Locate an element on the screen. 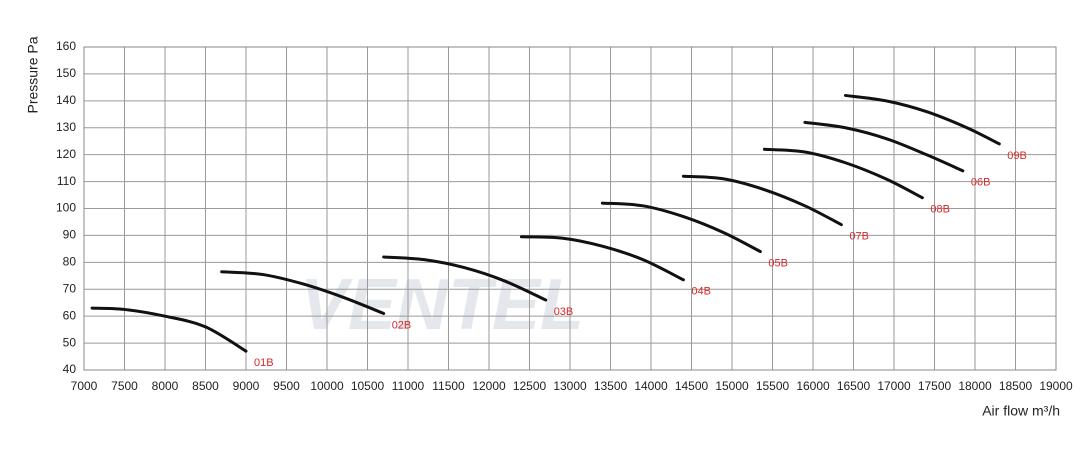  x-tick-label: 9500 is located at coordinates (286, 386).